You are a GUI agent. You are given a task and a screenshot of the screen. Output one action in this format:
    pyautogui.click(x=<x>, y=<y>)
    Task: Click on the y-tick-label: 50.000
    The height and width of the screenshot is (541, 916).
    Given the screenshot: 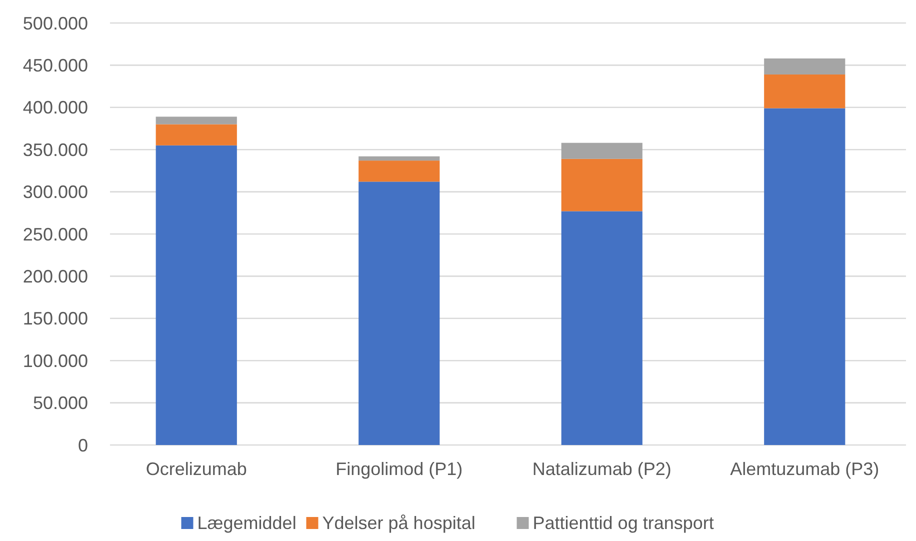 What is the action you would take?
    pyautogui.click(x=60, y=403)
    